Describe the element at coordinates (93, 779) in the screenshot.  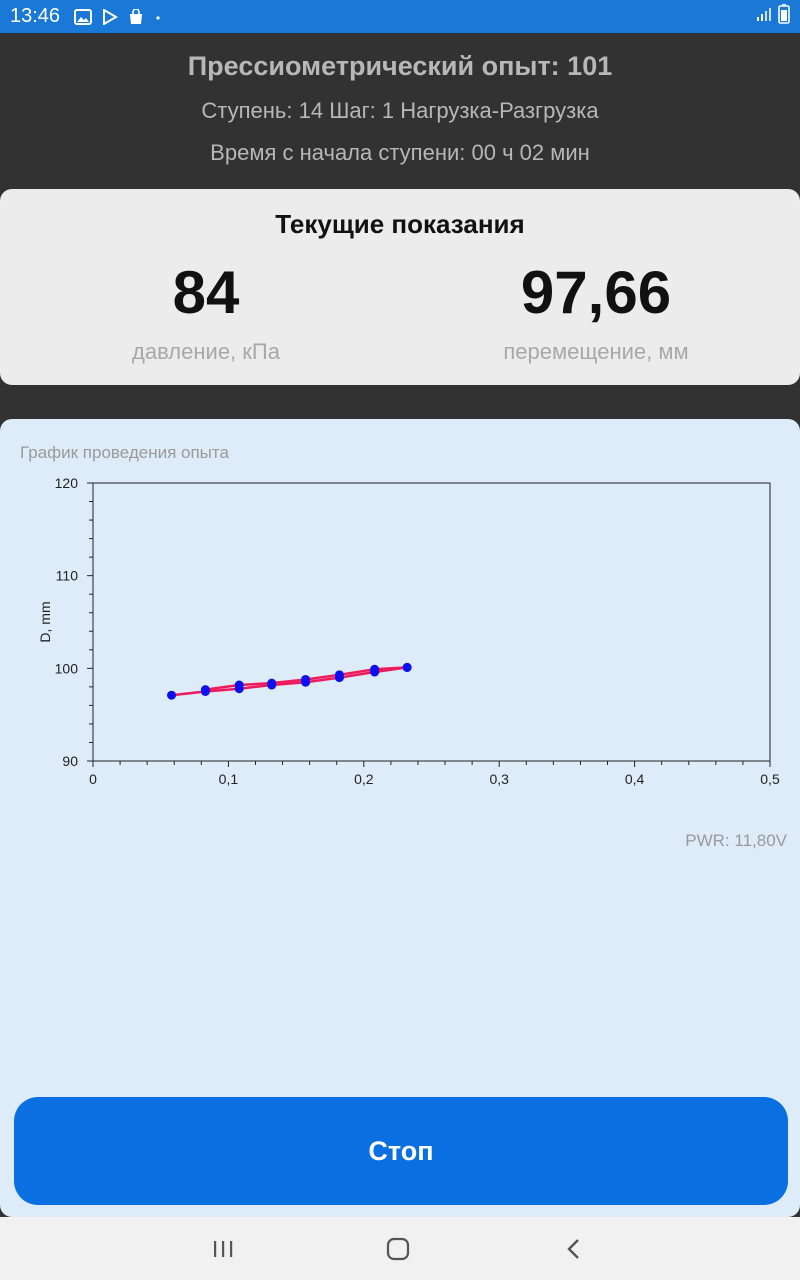
I see `x-tick-label: 0` at that location.